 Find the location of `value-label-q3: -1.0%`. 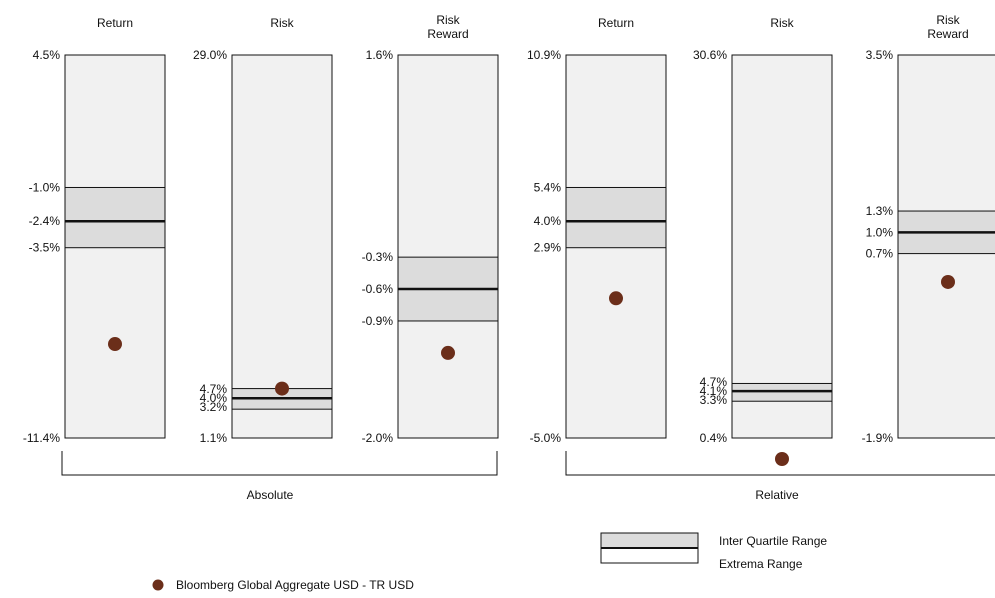

value-label-q3: -1.0% is located at coordinates (45, 187).